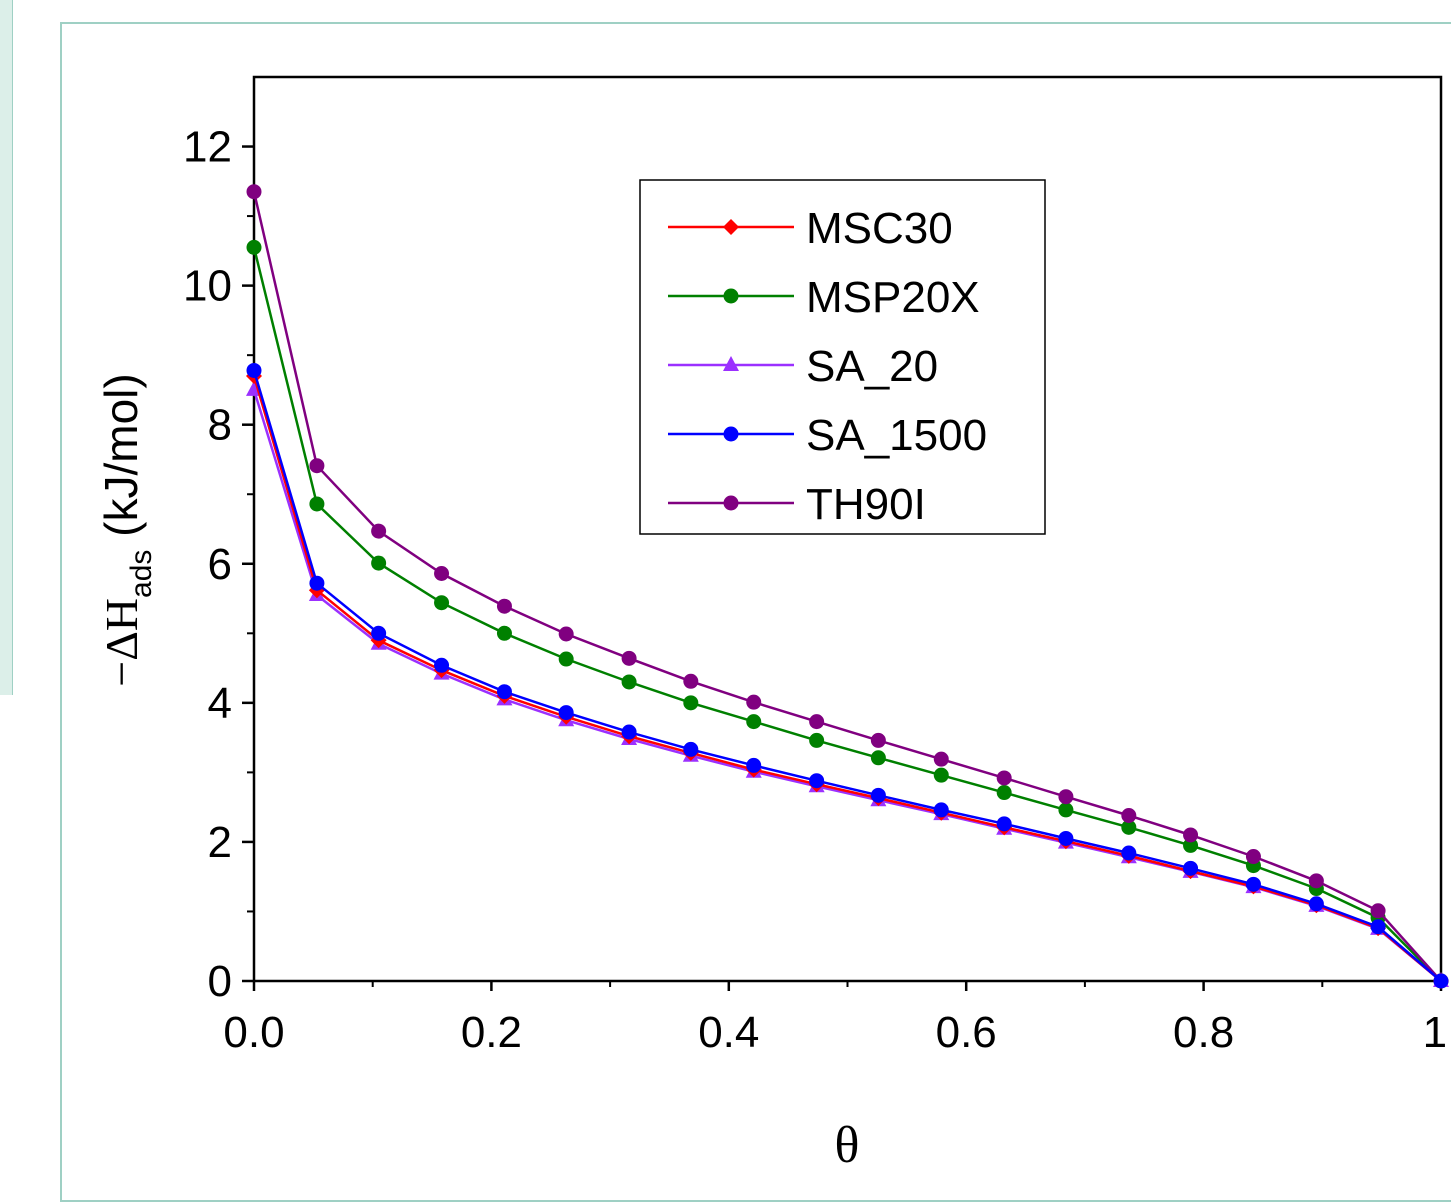  Describe the element at coordinates (220, 842) in the screenshot. I see `y-tick-label: 2` at that location.